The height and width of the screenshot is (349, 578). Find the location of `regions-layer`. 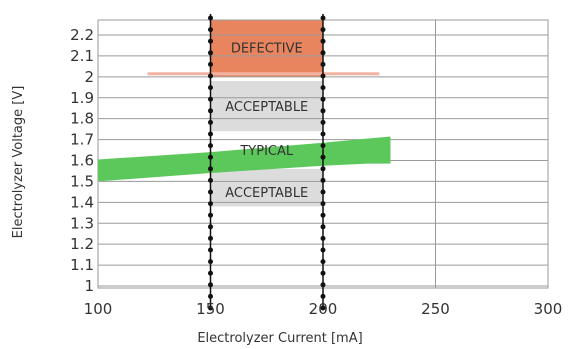

regions-layer is located at coordinates (266, 113).